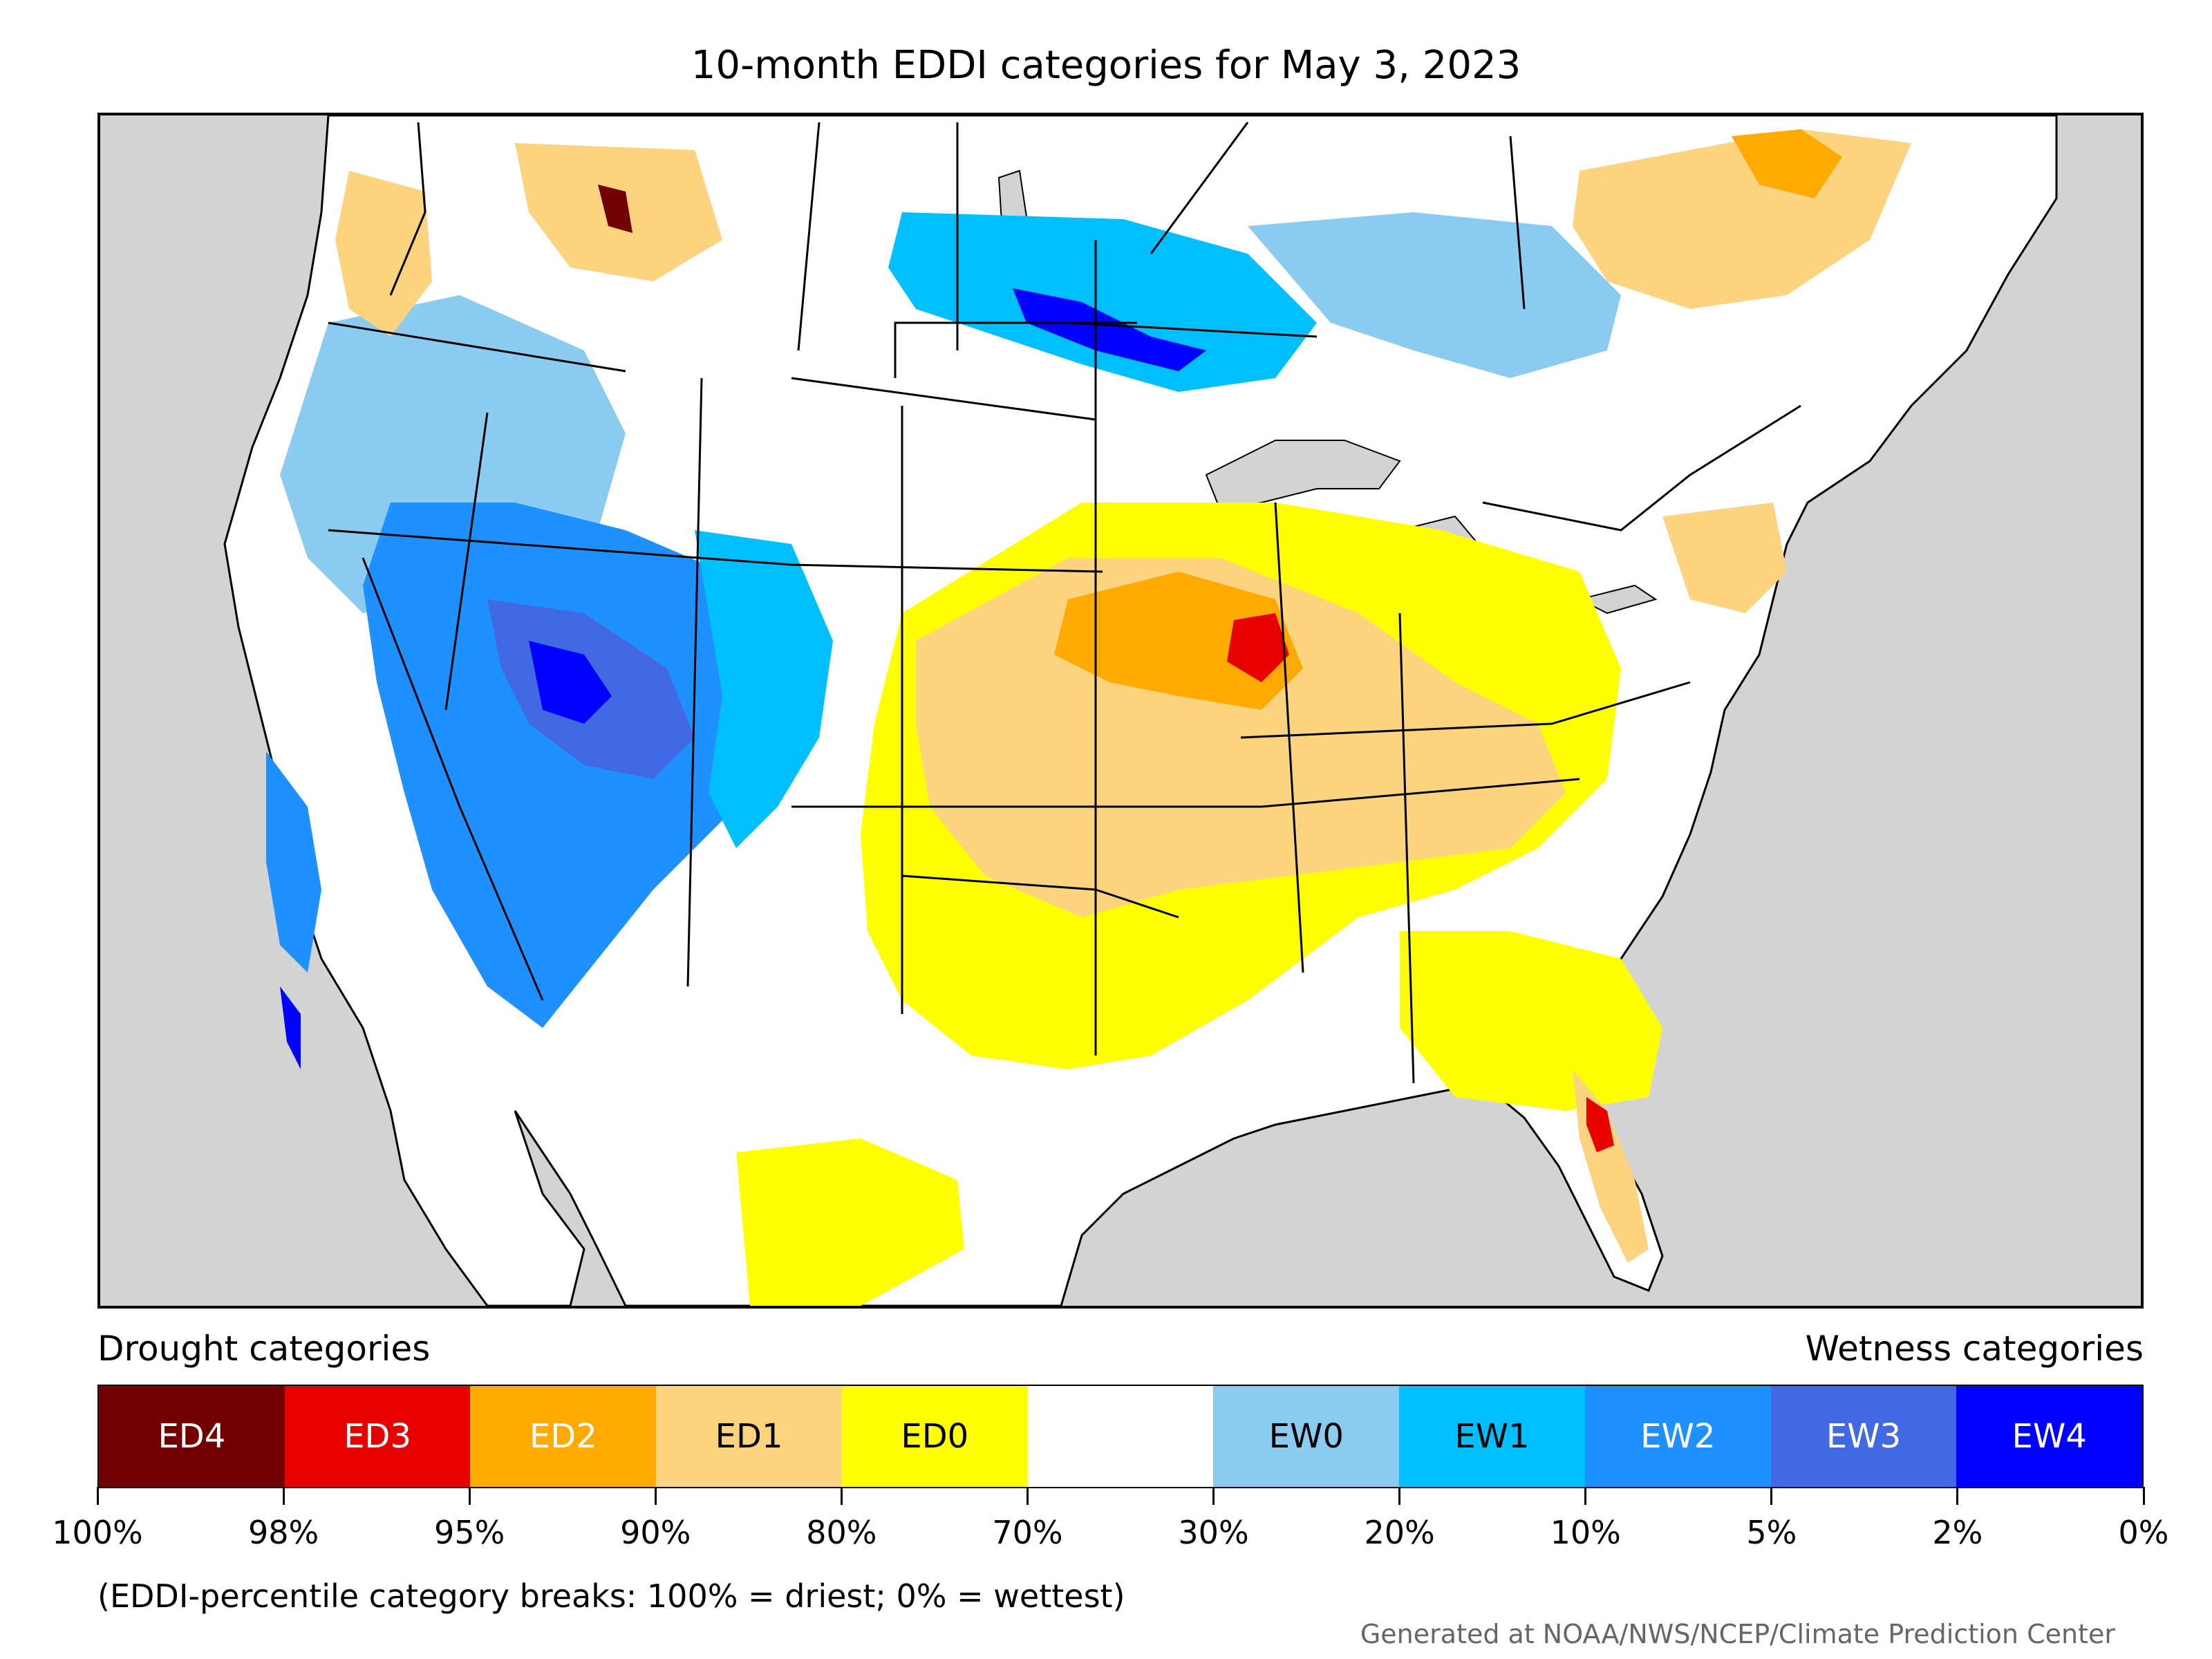  What do you see at coordinates (1771, 1532) in the screenshot?
I see `colorbar-tick-label: 5%` at bounding box center [1771, 1532].